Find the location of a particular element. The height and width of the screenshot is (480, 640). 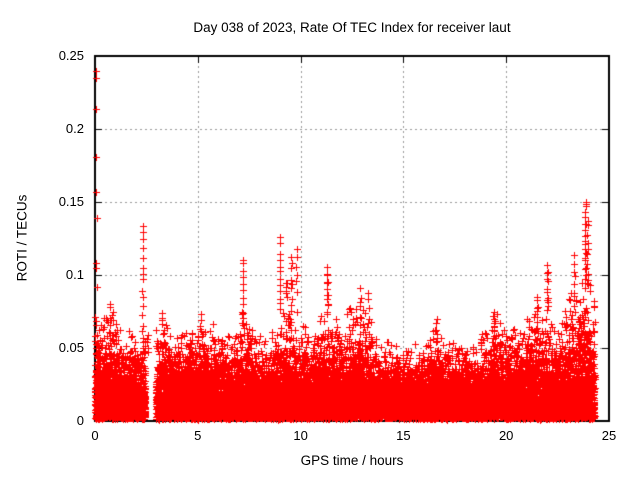

x-tick-label-15: 15 is located at coordinates (403, 435).